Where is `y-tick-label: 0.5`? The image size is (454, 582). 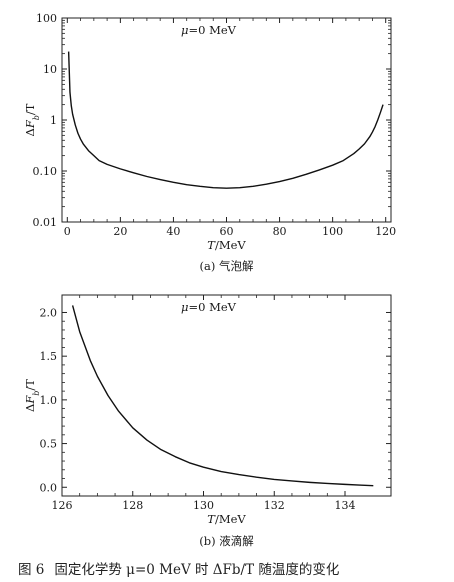
y-tick-label: 0.5 is located at coordinates (49, 444).